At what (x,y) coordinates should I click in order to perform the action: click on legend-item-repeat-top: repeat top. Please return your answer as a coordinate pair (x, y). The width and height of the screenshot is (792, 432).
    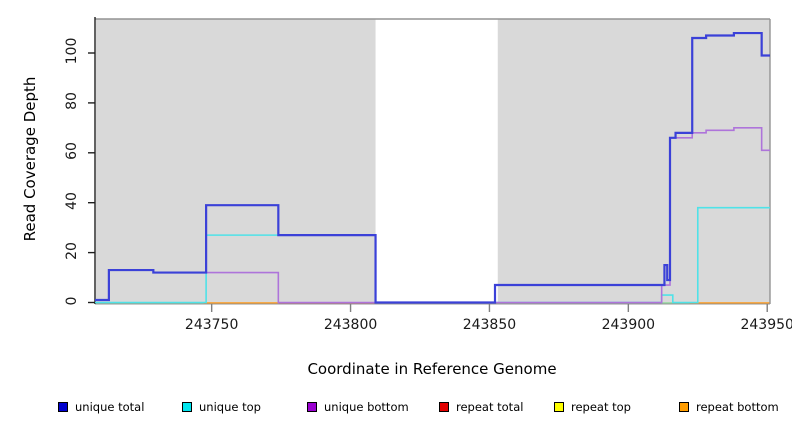
    Looking at the image, I should click on (592, 407).